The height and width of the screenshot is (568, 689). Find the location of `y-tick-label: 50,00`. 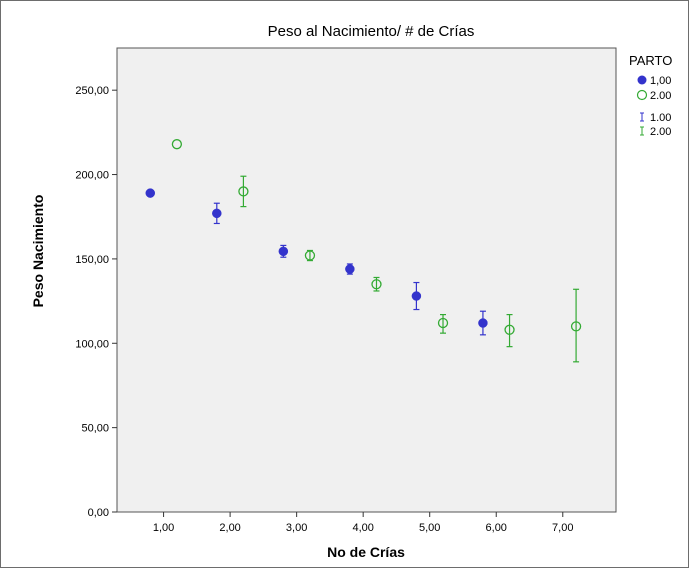

y-tick-label: 50,00 is located at coordinates (95, 429).